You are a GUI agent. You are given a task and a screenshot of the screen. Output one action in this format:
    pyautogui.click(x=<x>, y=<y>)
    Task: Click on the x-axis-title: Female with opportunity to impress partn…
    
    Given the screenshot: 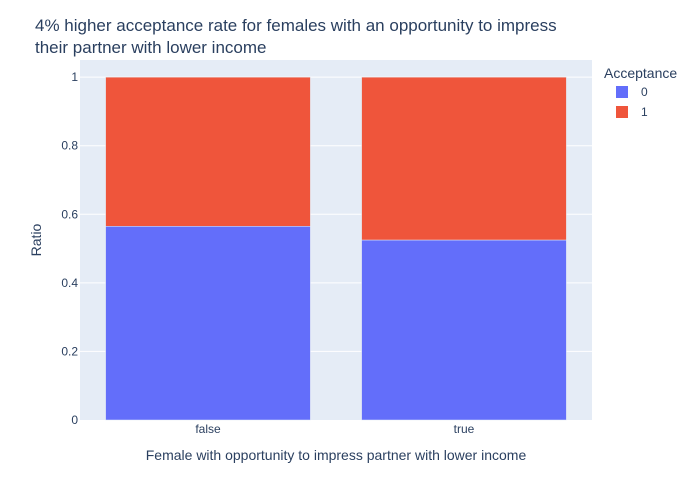 What is the action you would take?
    pyautogui.click(x=336, y=455)
    